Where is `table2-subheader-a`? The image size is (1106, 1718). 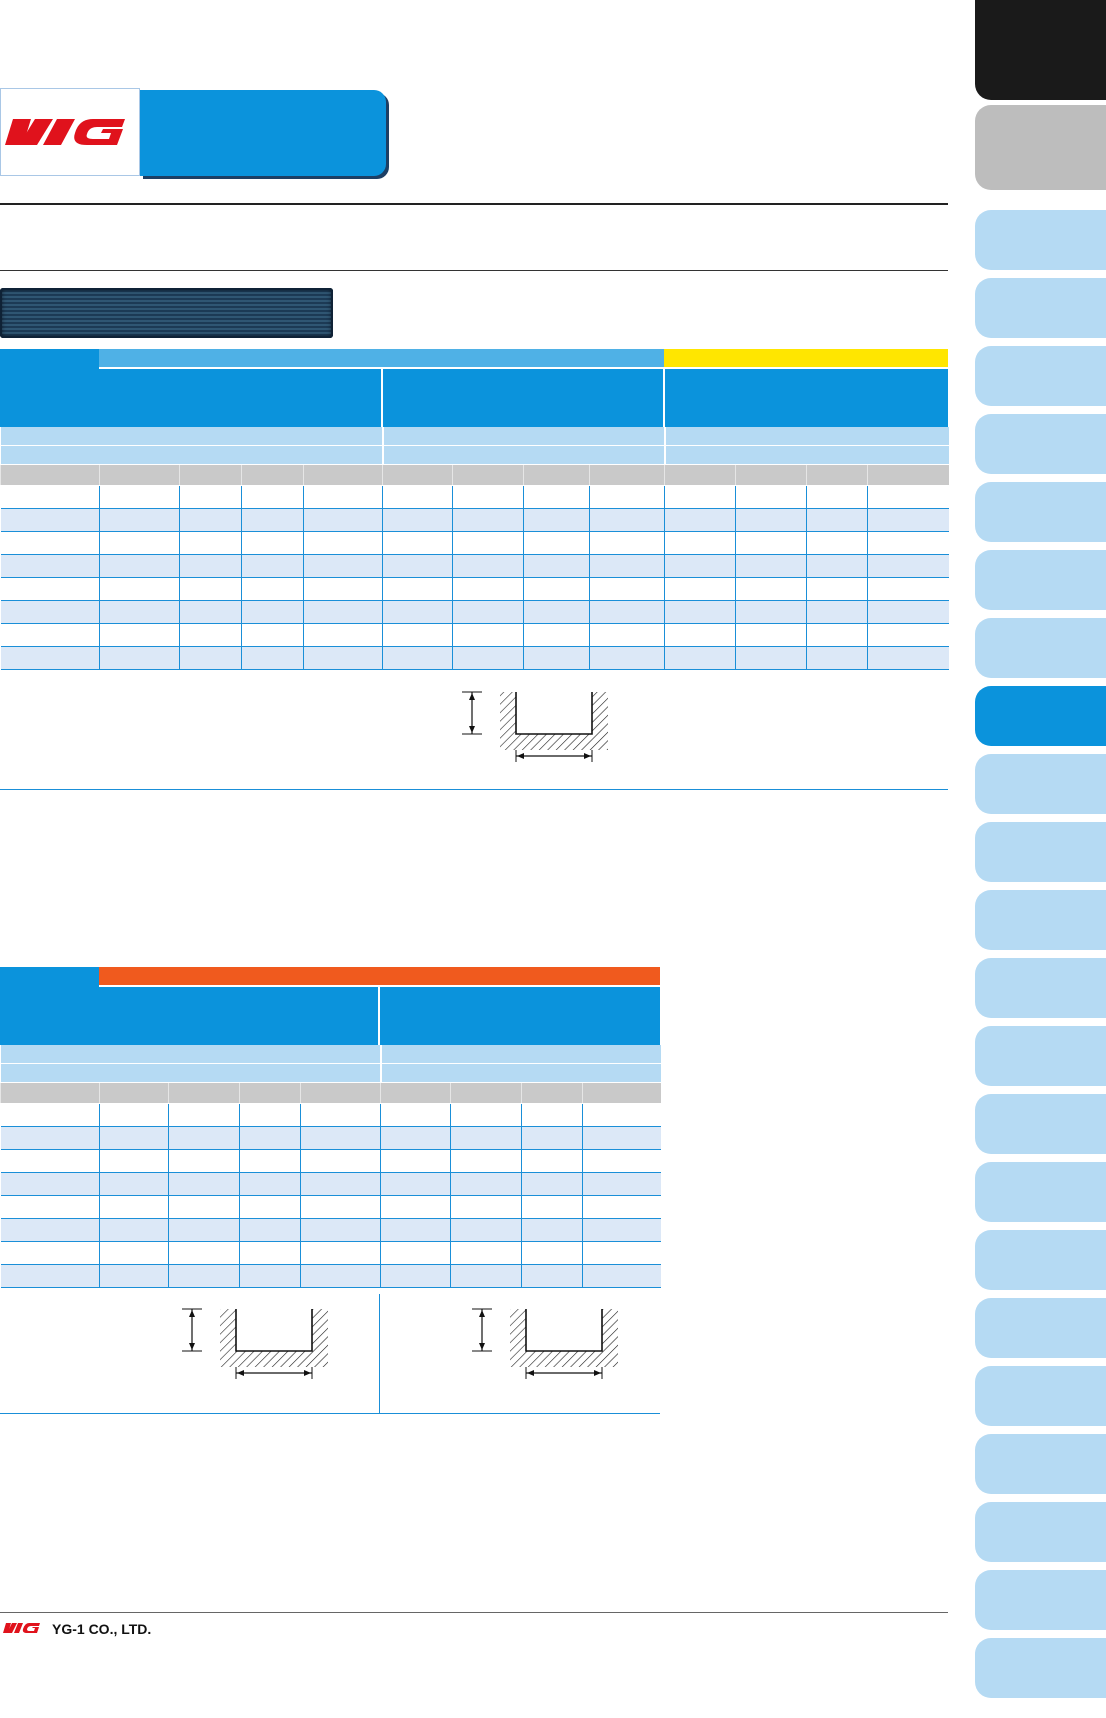 table2-subheader-a is located at coordinates (238, 1016).